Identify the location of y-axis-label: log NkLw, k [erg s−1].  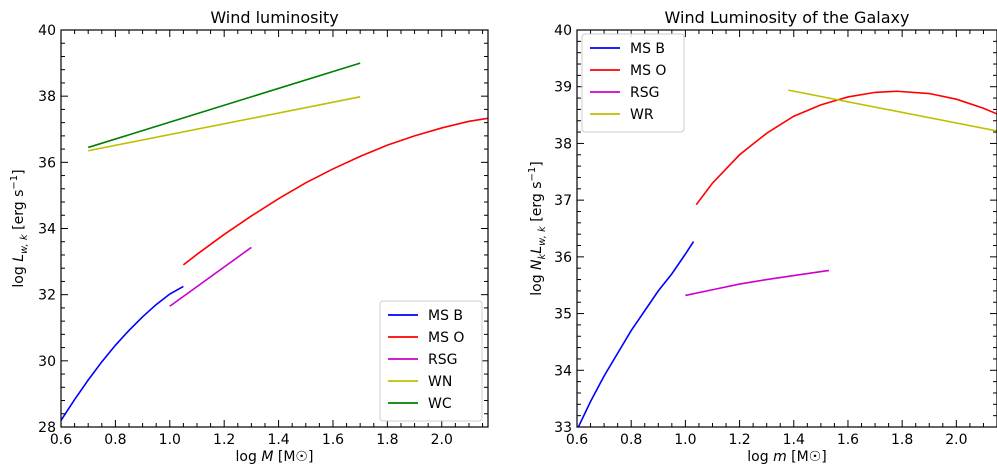
(537, 228).